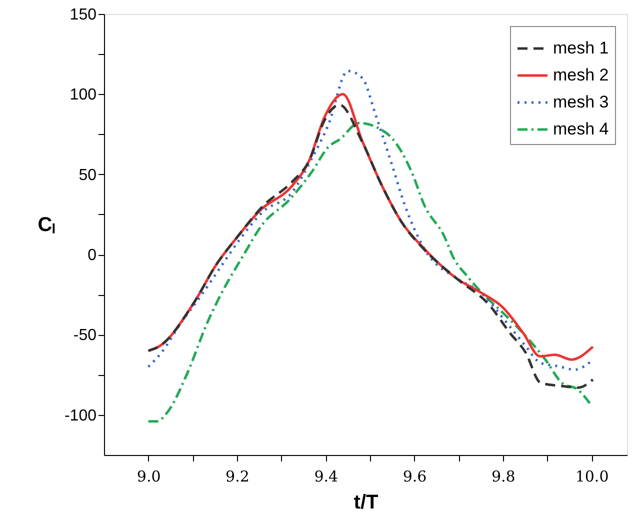 The image size is (639, 521). I want to click on x-tick-label: 9.4, so click(326, 477).